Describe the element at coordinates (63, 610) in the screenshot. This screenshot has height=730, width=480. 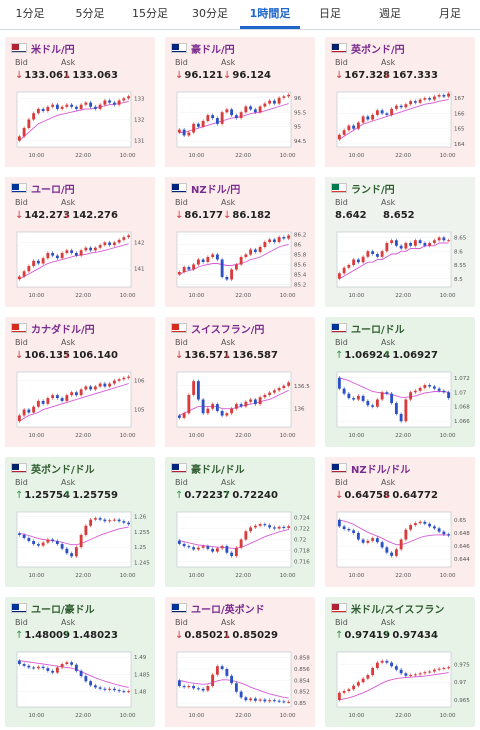
I see `pair-name: ユーロ/豪ドル` at that location.